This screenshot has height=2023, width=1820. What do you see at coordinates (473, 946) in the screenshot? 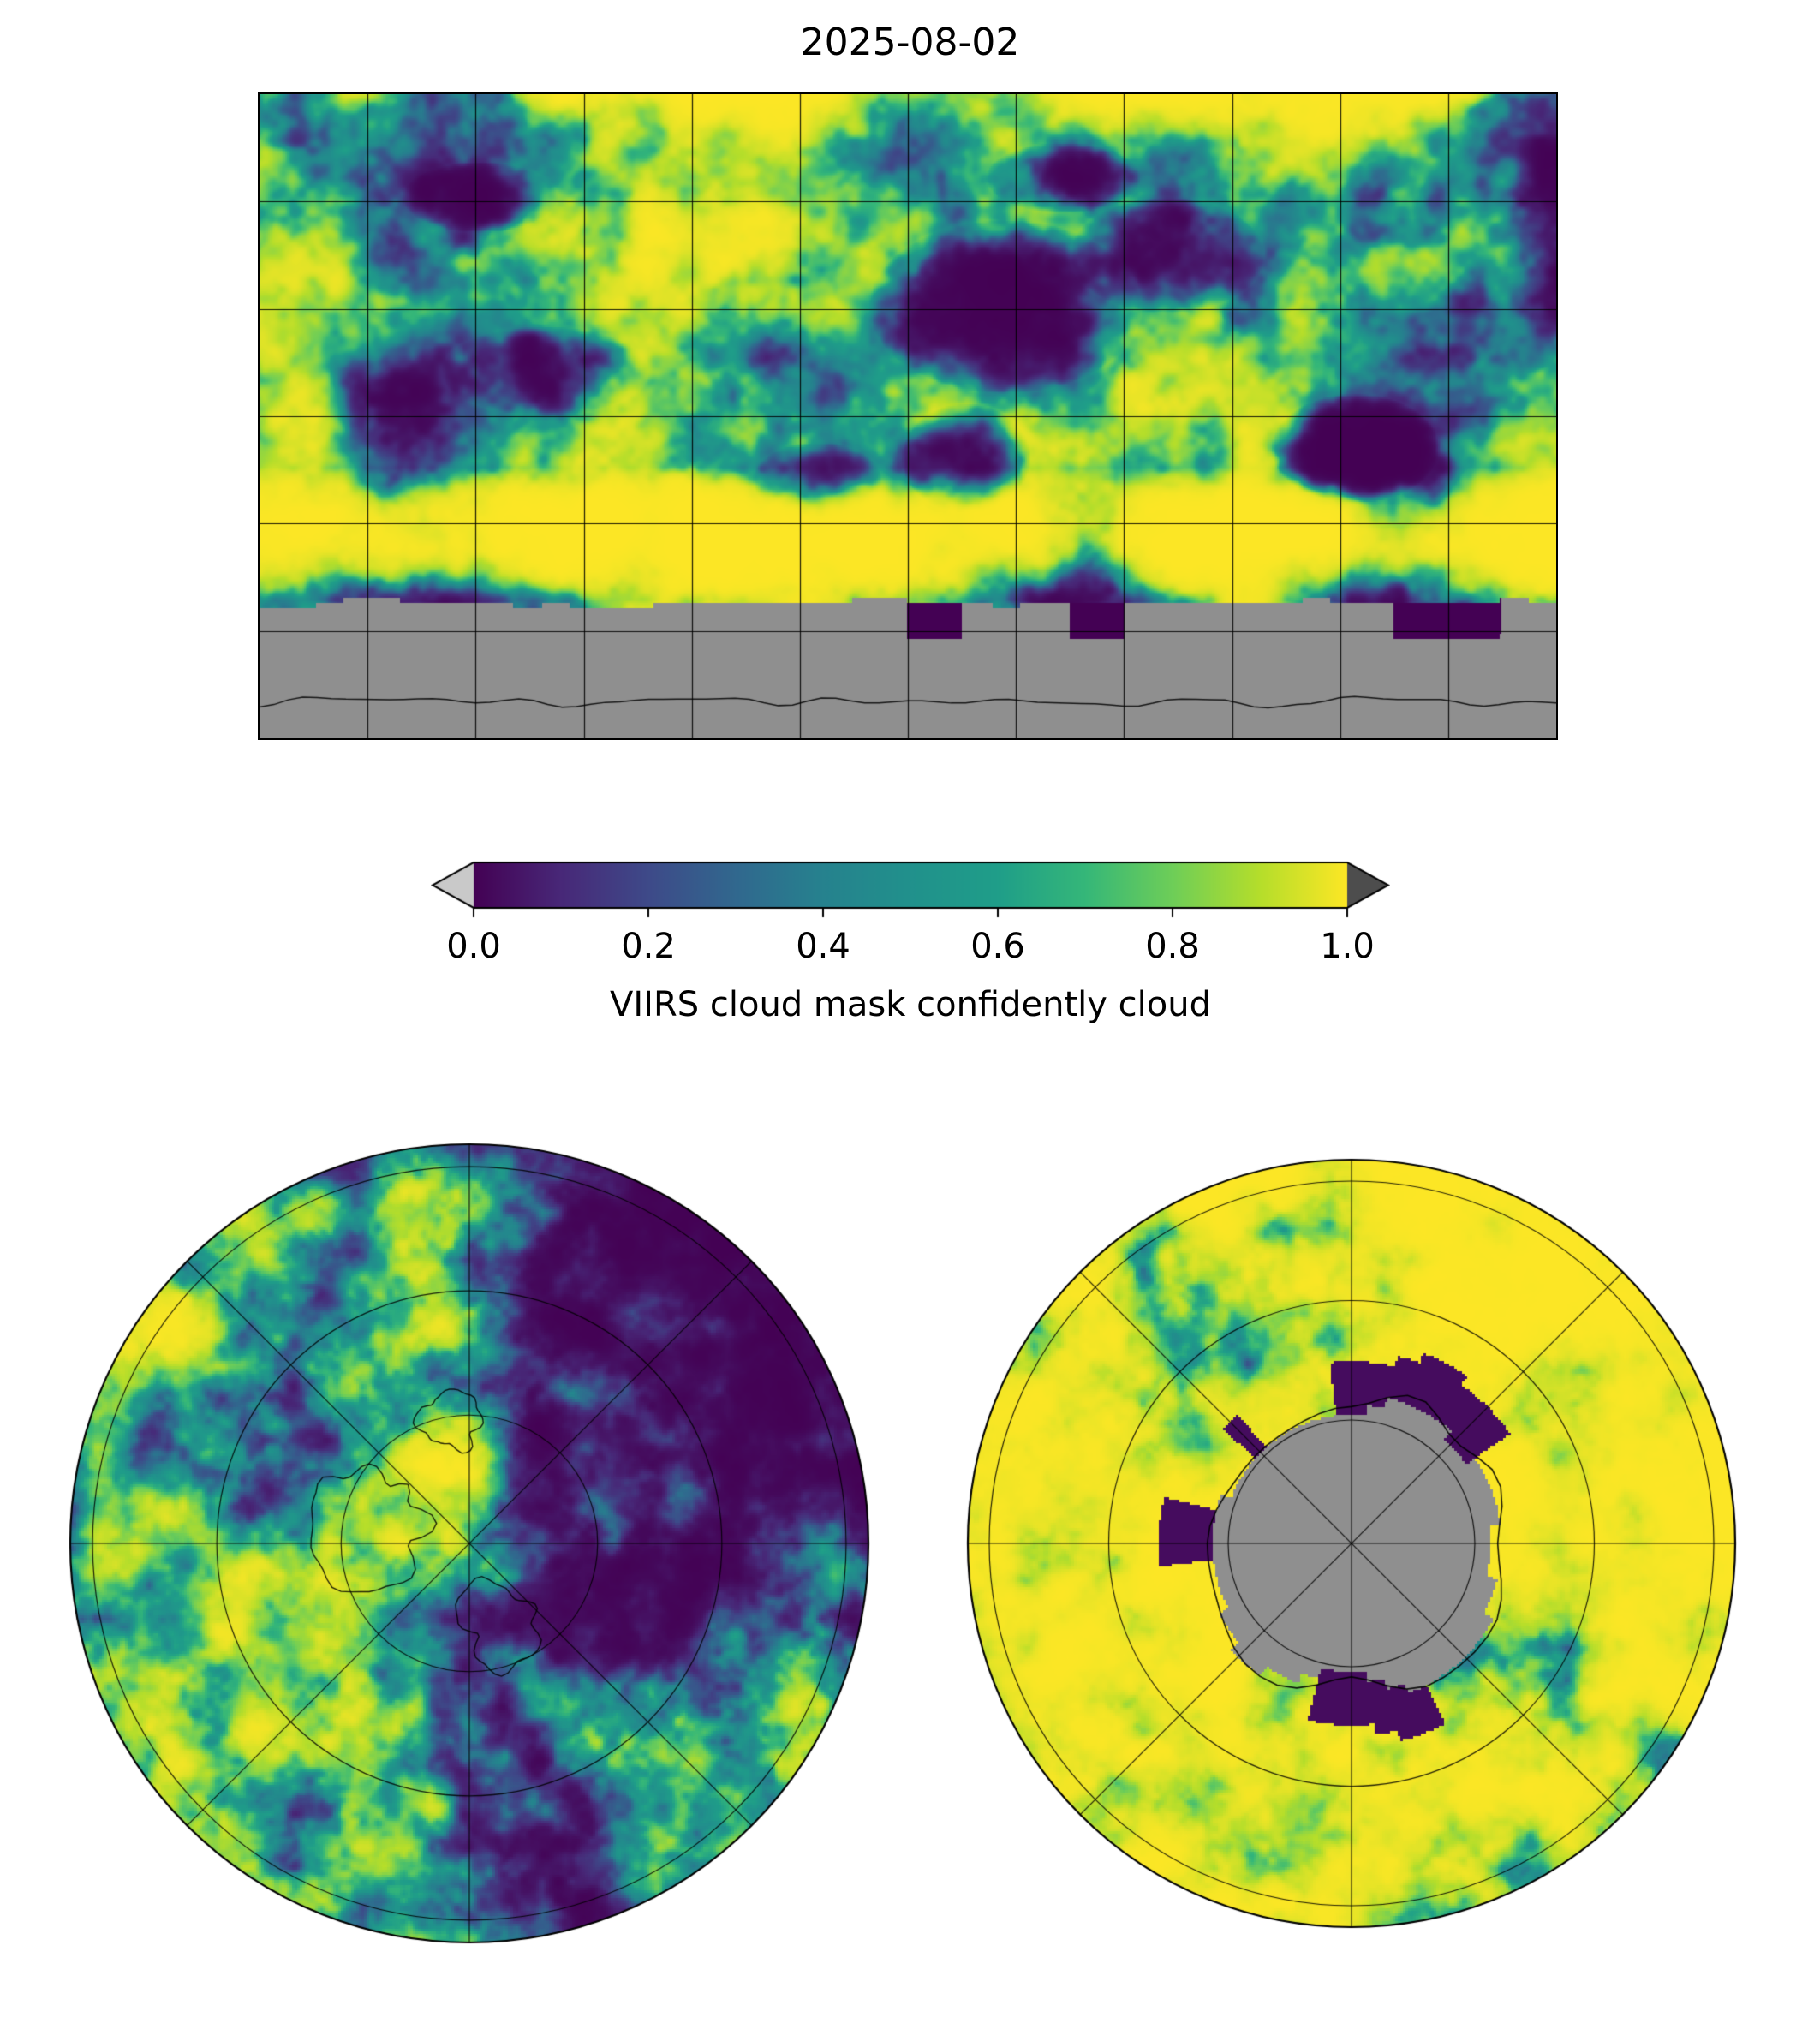
I see `colorbar-tick-0: 0.0` at bounding box center [473, 946].